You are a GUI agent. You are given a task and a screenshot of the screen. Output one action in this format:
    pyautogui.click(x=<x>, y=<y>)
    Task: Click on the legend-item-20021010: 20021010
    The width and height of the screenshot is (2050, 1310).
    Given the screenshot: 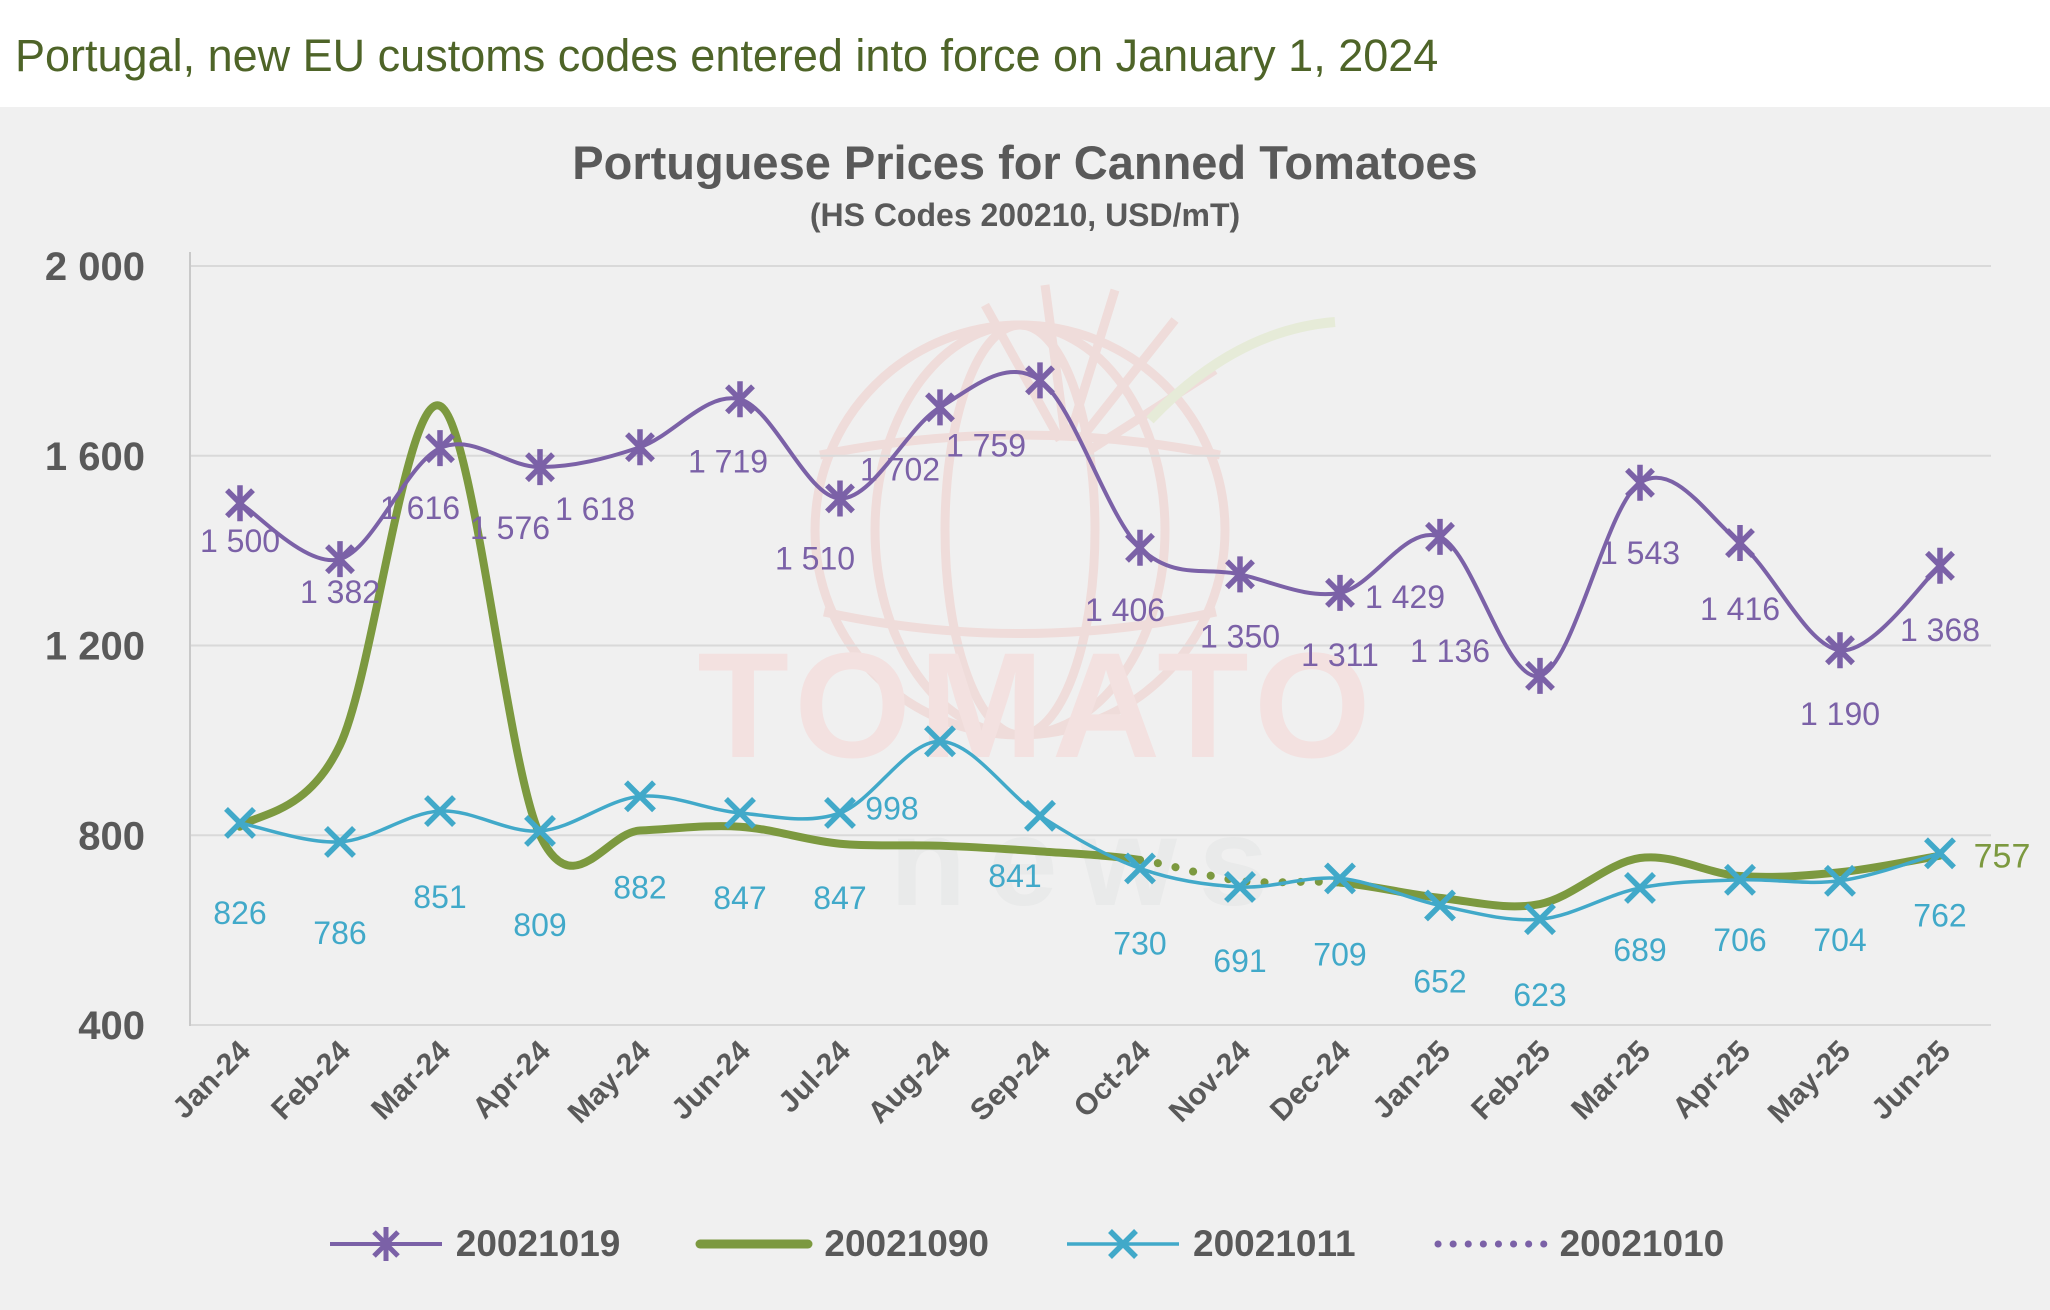 What is the action you would take?
    pyautogui.click(x=1577, y=1244)
    